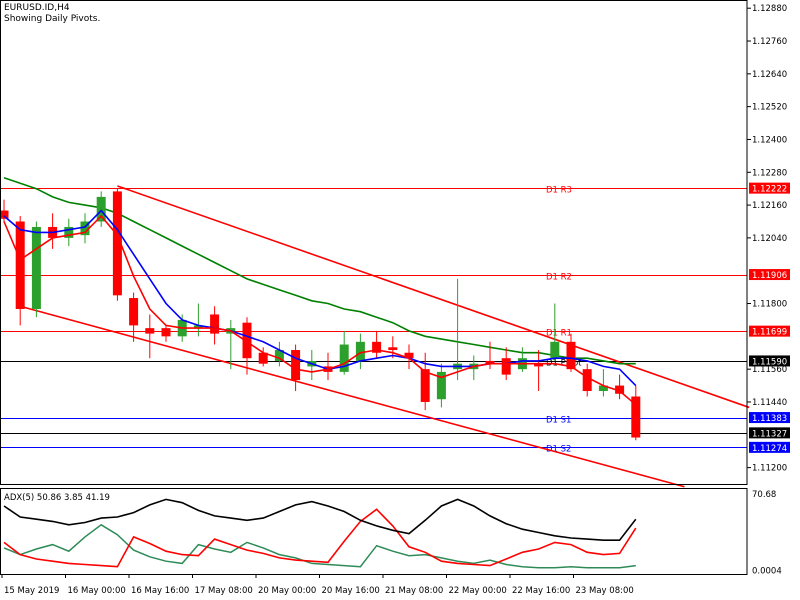  Describe the element at coordinates (320, 520) in the screenshot. I see `adx-main-line` at that location.